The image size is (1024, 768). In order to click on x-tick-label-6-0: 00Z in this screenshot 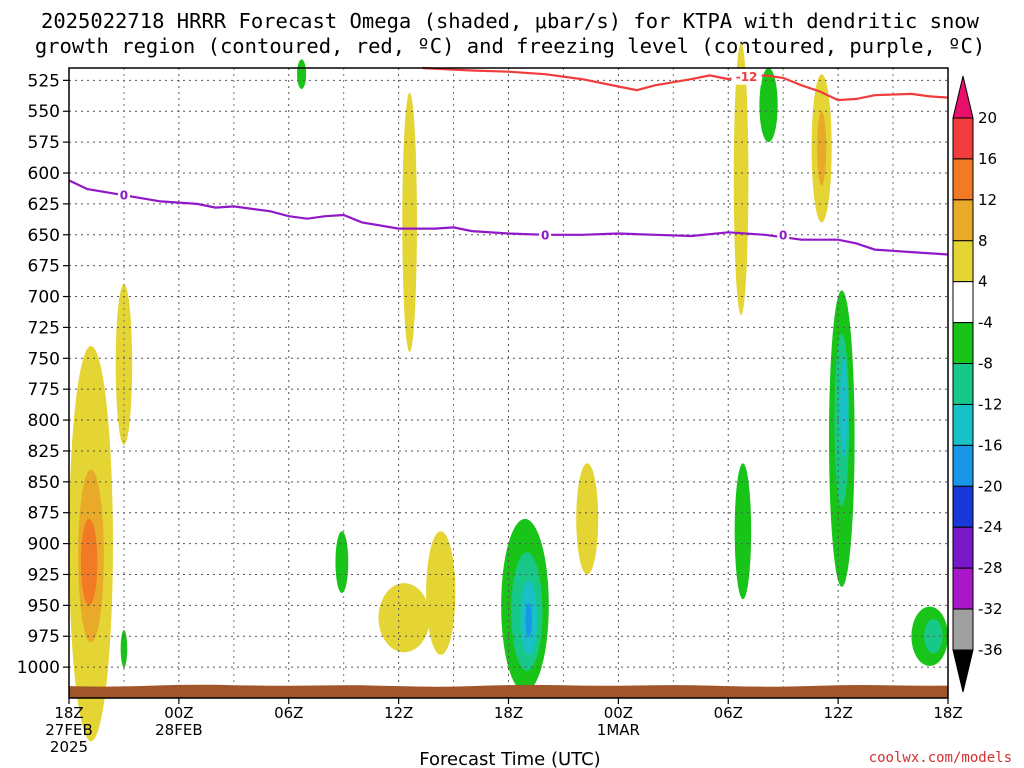, I will do `click(178, 713)`.